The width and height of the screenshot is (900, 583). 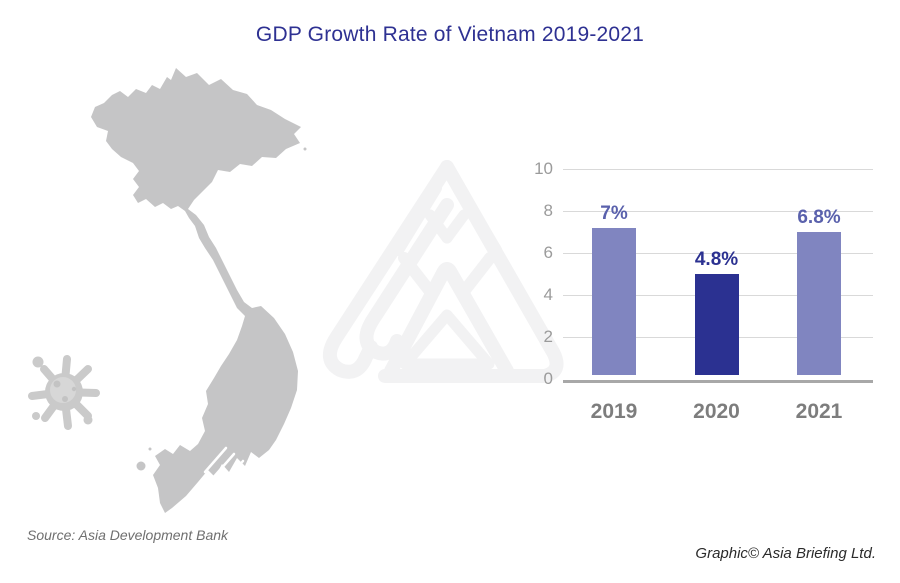 I want to click on value-label-2020: 4.8%, so click(x=716, y=260).